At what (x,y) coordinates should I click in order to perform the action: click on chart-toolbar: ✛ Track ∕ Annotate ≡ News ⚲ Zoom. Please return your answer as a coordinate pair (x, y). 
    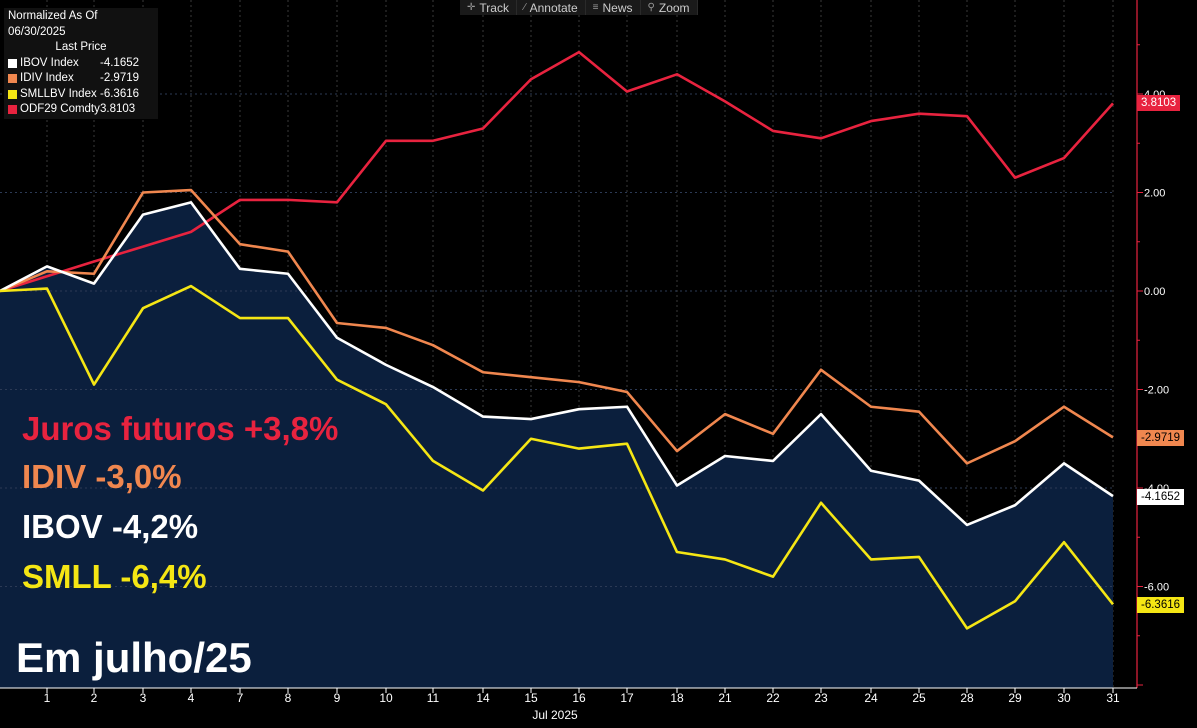
    Looking at the image, I should click on (579, 7).